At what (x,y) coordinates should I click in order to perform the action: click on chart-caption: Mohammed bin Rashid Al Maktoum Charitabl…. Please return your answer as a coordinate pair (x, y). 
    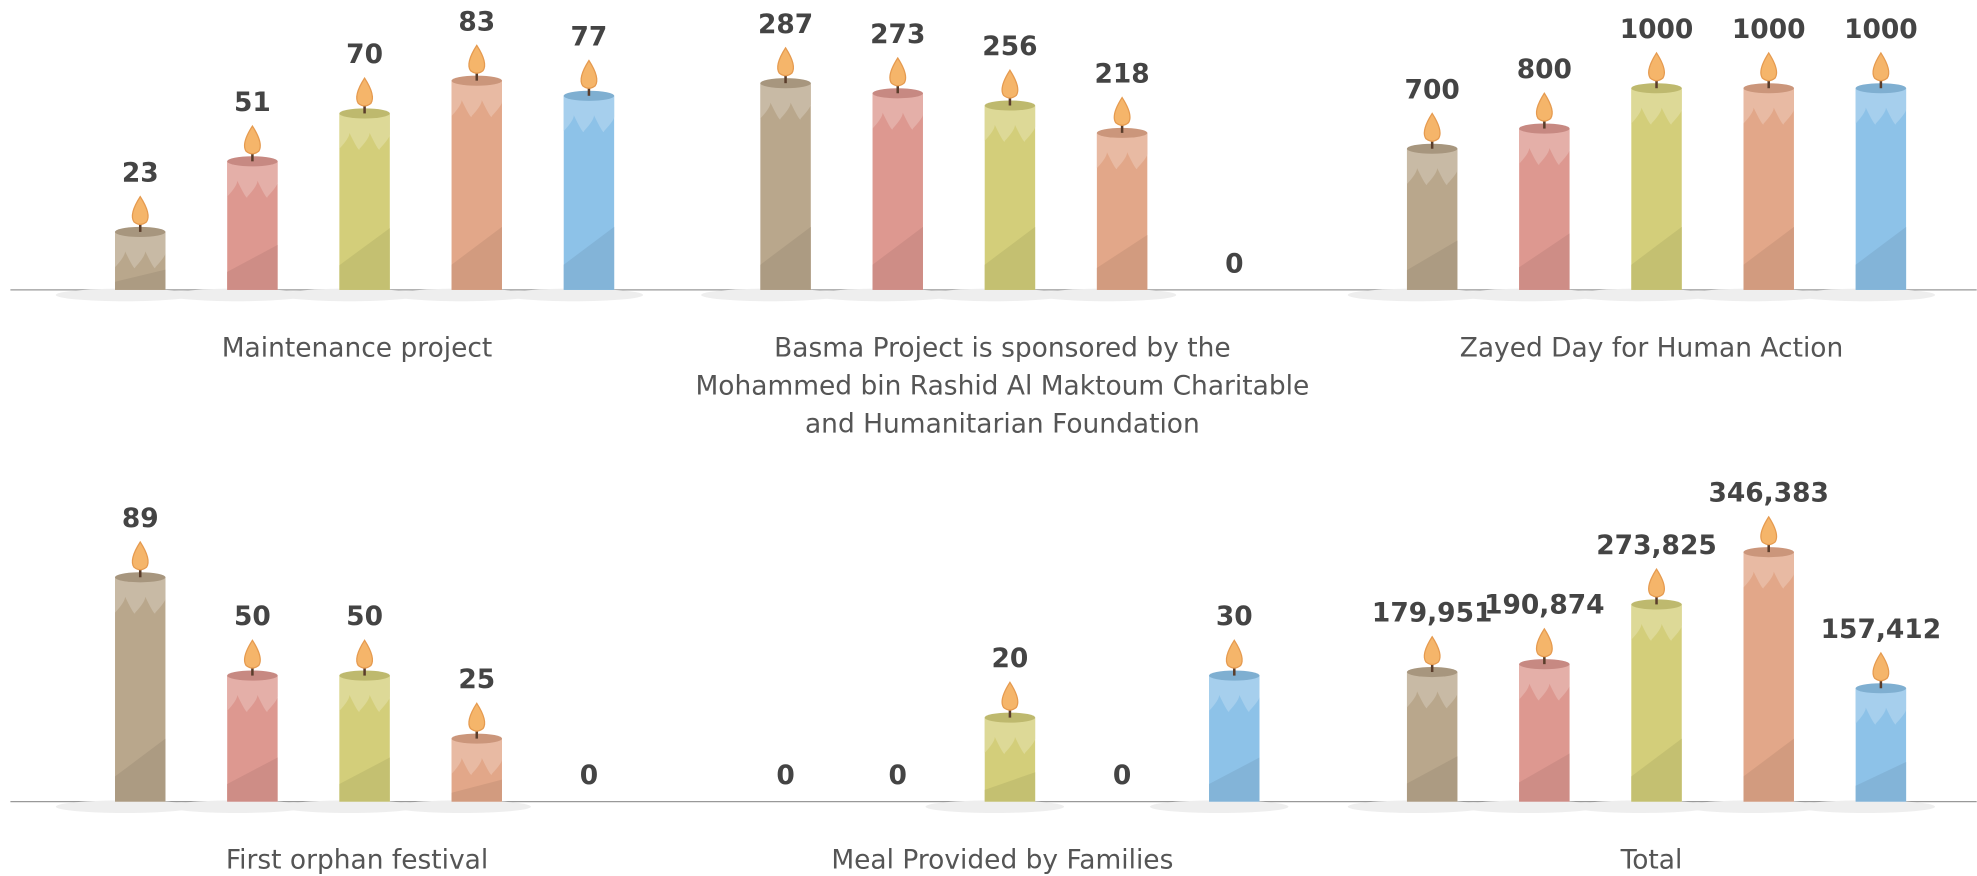
    Looking at the image, I should click on (1002, 386).